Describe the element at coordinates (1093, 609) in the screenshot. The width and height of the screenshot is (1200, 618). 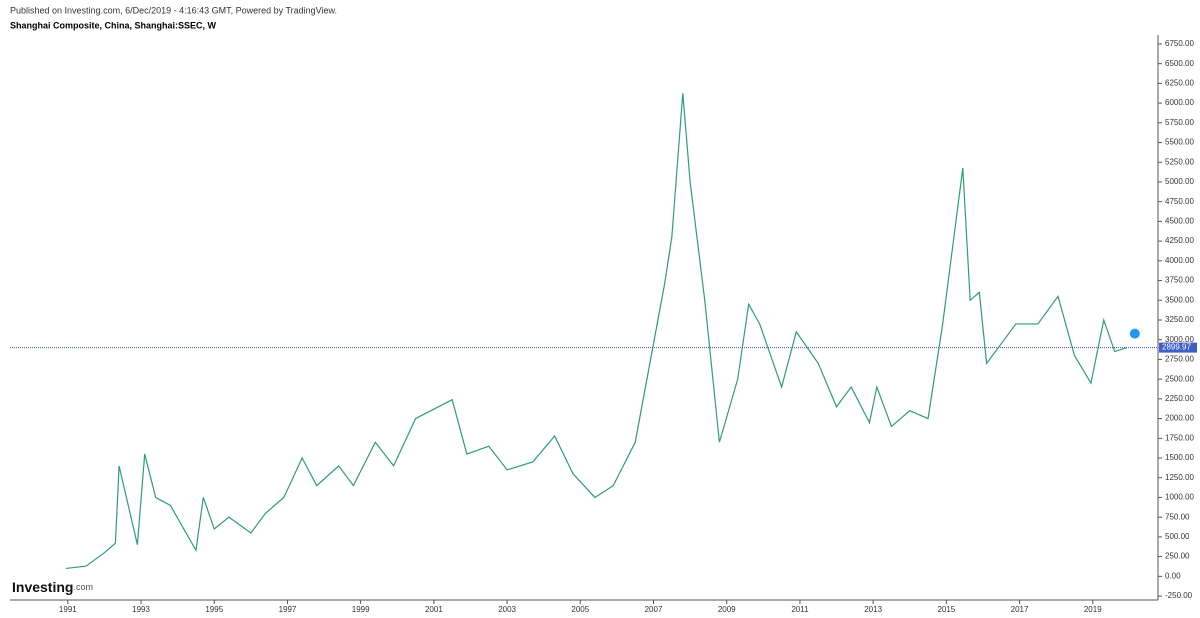
I see `x-tick-label: 2019` at that location.